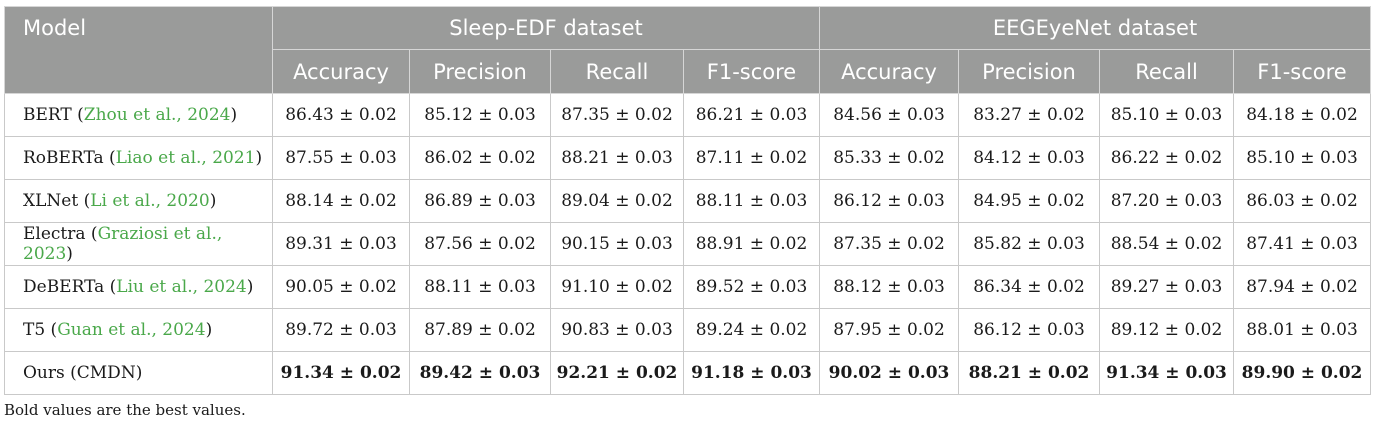 The image size is (1375, 424). Describe the element at coordinates (889, 373) in the screenshot. I see `metric-value-cell: 90.02 ± 0.03` at that location.